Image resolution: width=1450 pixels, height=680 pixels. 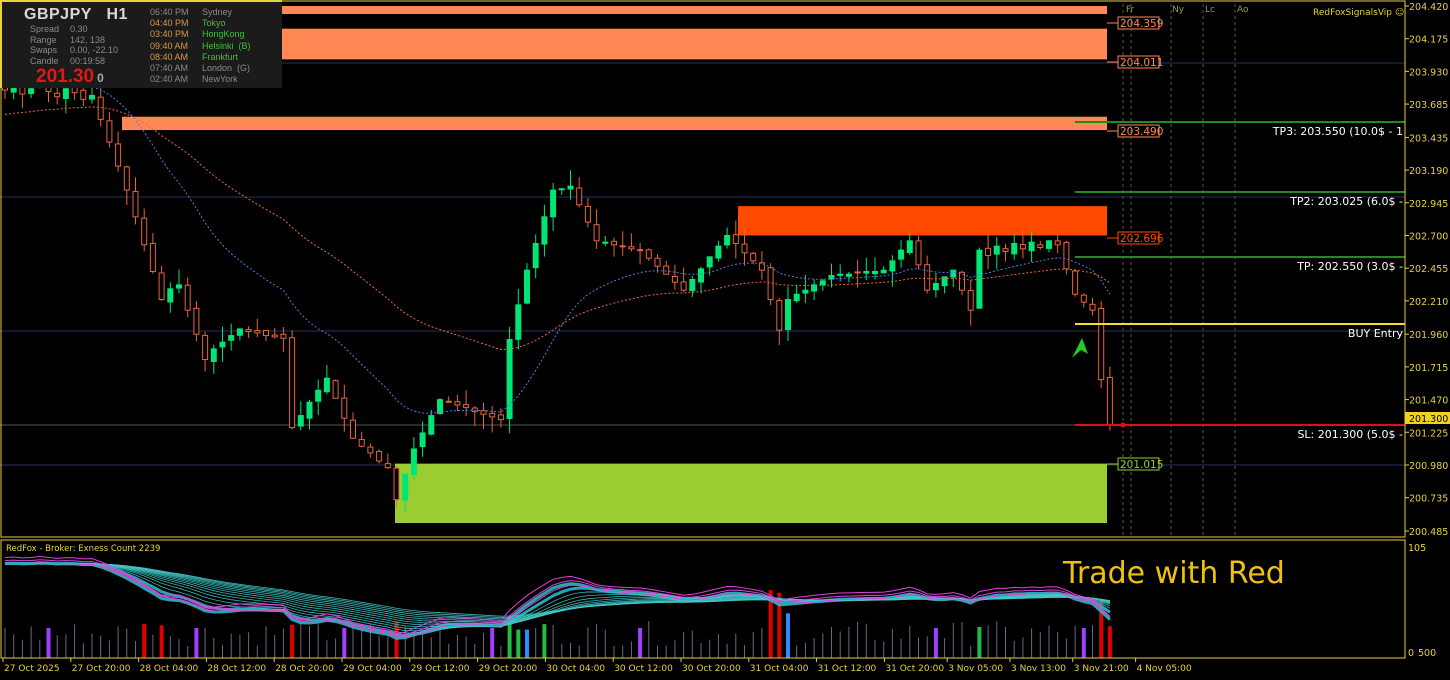 What do you see at coordinates (1428, 105) in the screenshot?
I see `y-tick-label: 203.685` at bounding box center [1428, 105].